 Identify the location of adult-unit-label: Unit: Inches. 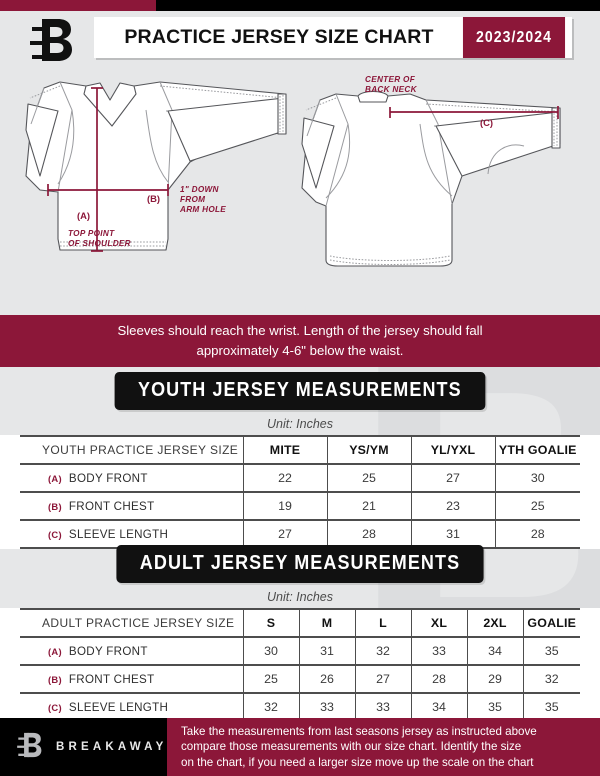
(299, 597).